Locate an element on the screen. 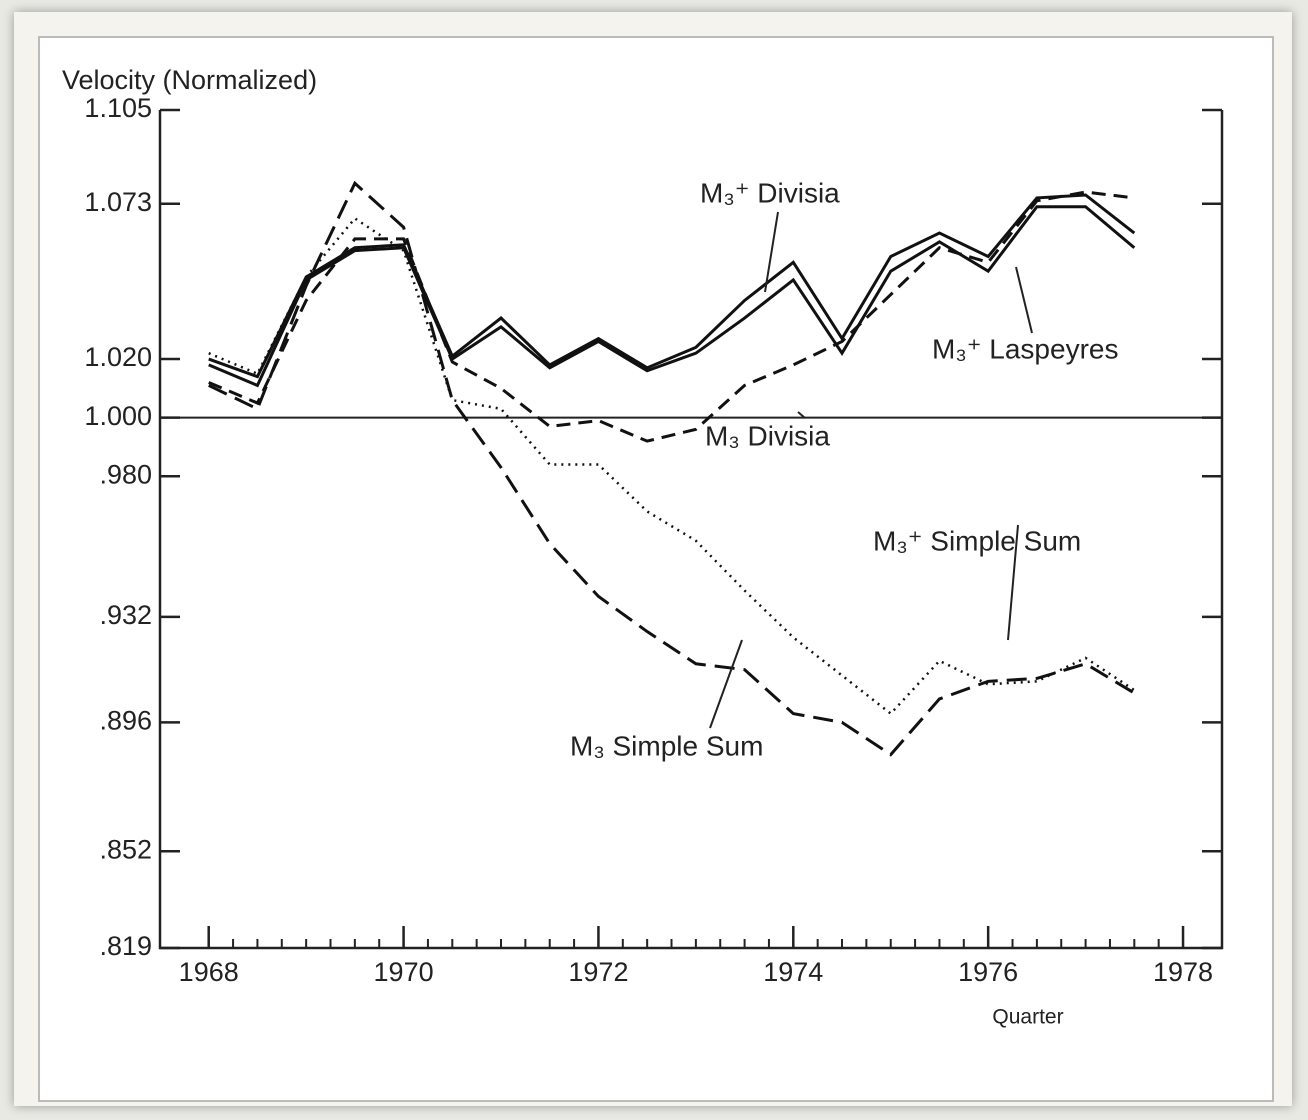 The image size is (1308, 1120). x-tick-label: 1974 is located at coordinates (793, 972).